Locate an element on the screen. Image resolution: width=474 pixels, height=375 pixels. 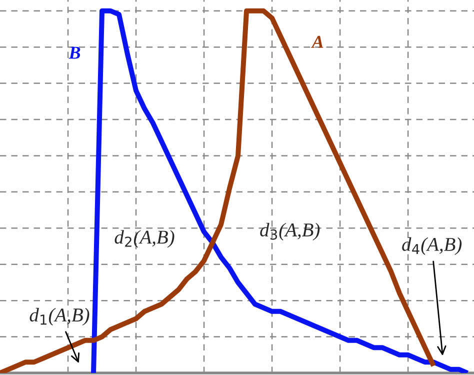
annotation: d$_{4}$(A,B) is located at coordinates (432, 246).